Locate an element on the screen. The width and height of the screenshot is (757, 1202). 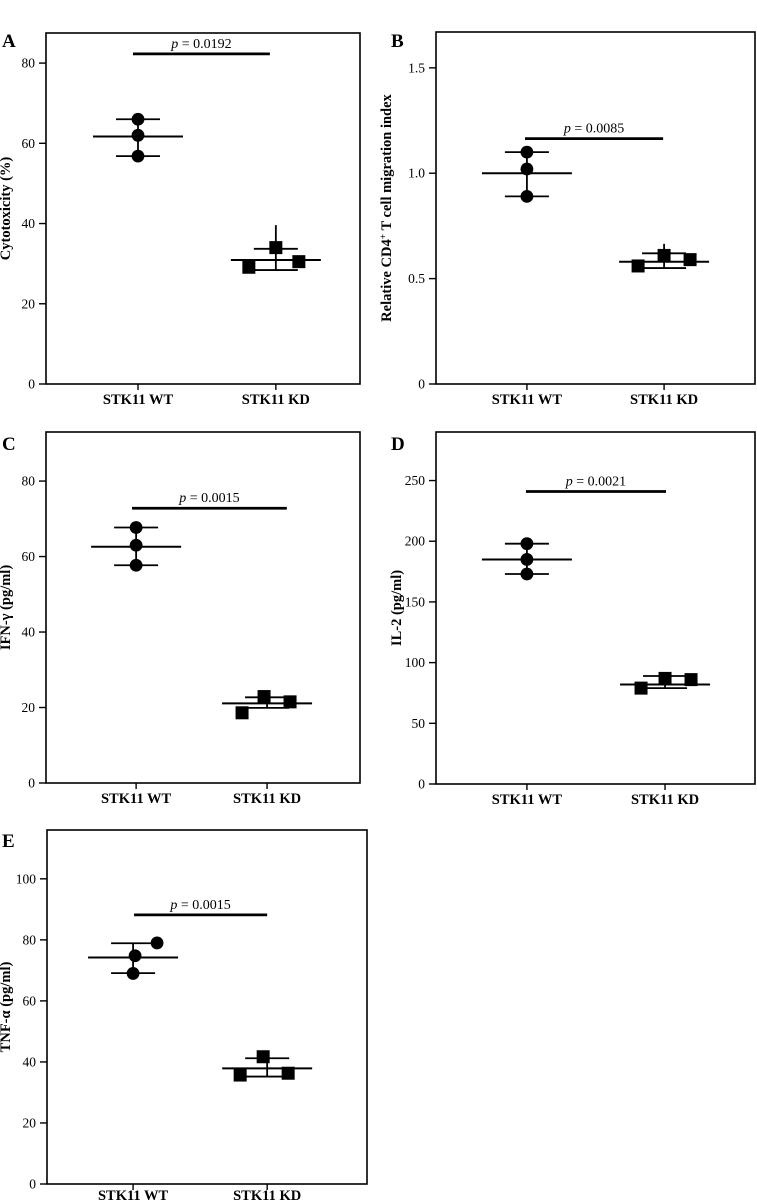
y-tick-label: 0.5 is located at coordinates (416, 278).